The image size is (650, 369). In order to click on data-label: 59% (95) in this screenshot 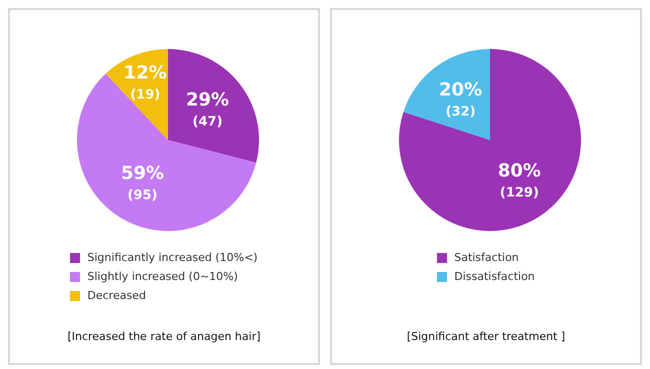, I will do `click(142, 183)`.